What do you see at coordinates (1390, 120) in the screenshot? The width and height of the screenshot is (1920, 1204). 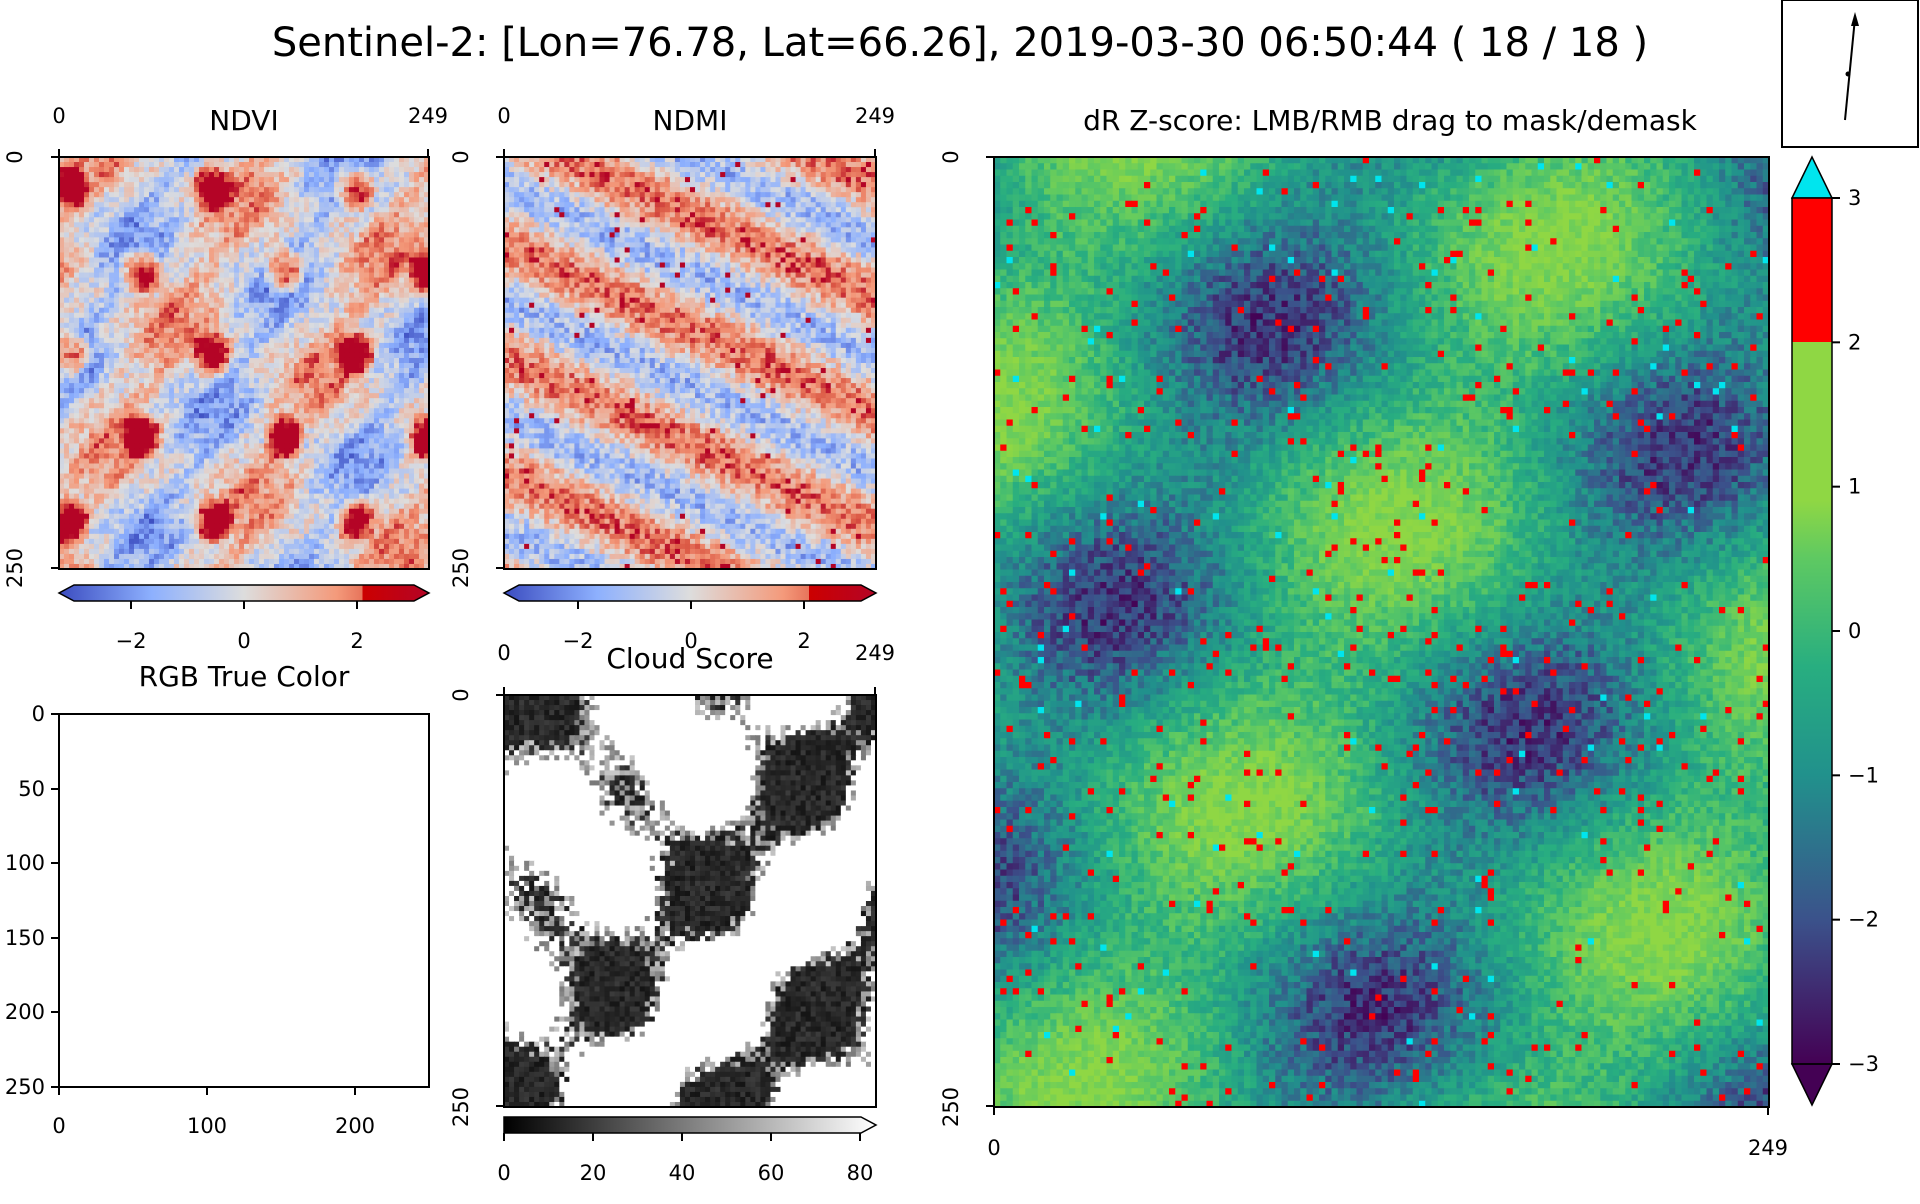 I see `zscore-title: dR Z-score: LMB/RMB drag to mask/demask` at bounding box center [1390, 120].